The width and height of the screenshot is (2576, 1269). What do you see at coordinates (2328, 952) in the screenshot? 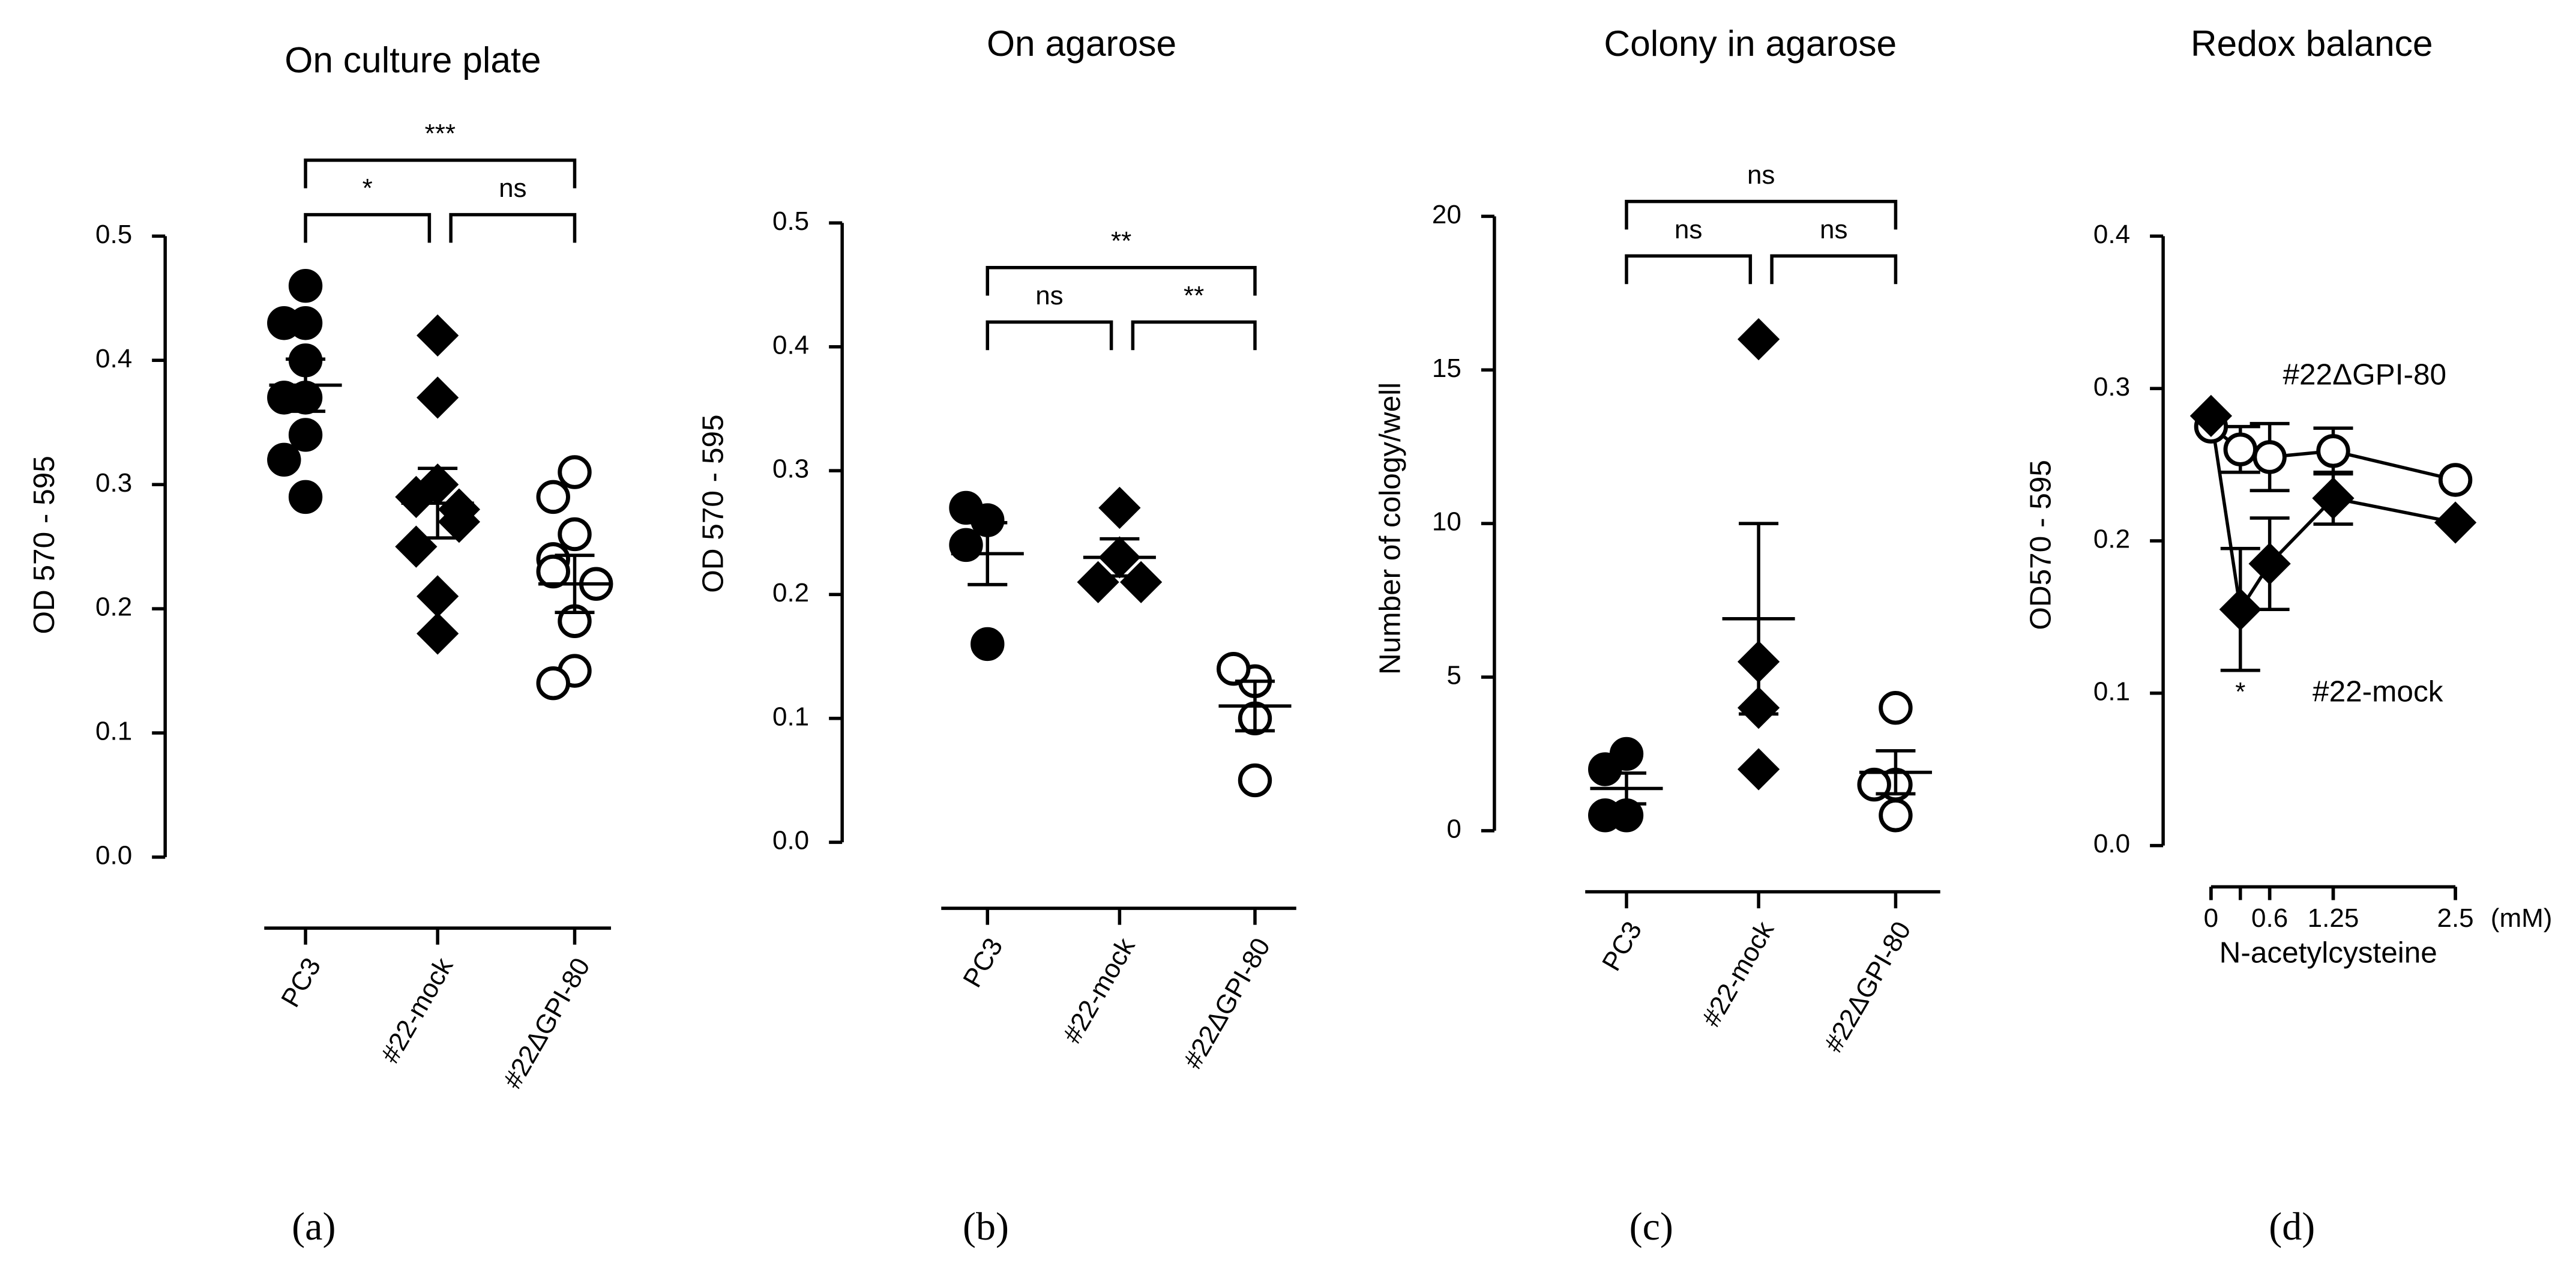
I see `x-axis-label: N-acetylcysteine` at bounding box center [2328, 952].